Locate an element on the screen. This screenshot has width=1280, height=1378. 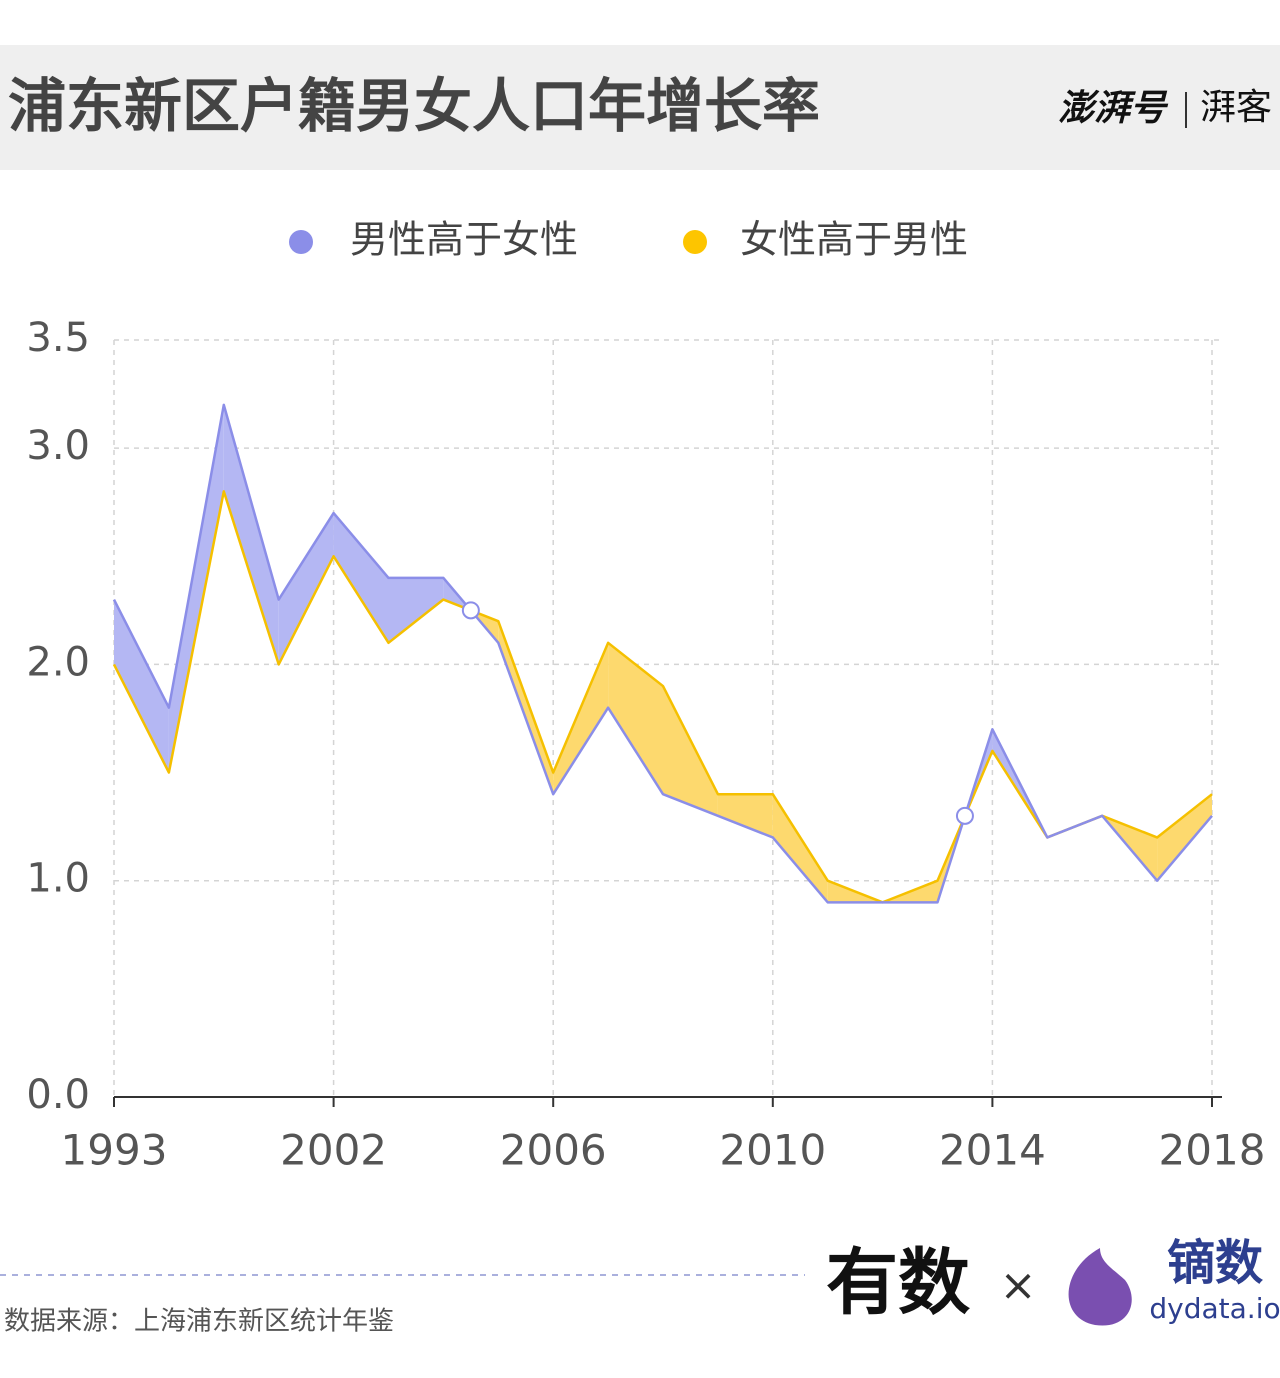
source: 数据来源：上海浦东新区统计年鉴 is located at coordinates (199, 1322).